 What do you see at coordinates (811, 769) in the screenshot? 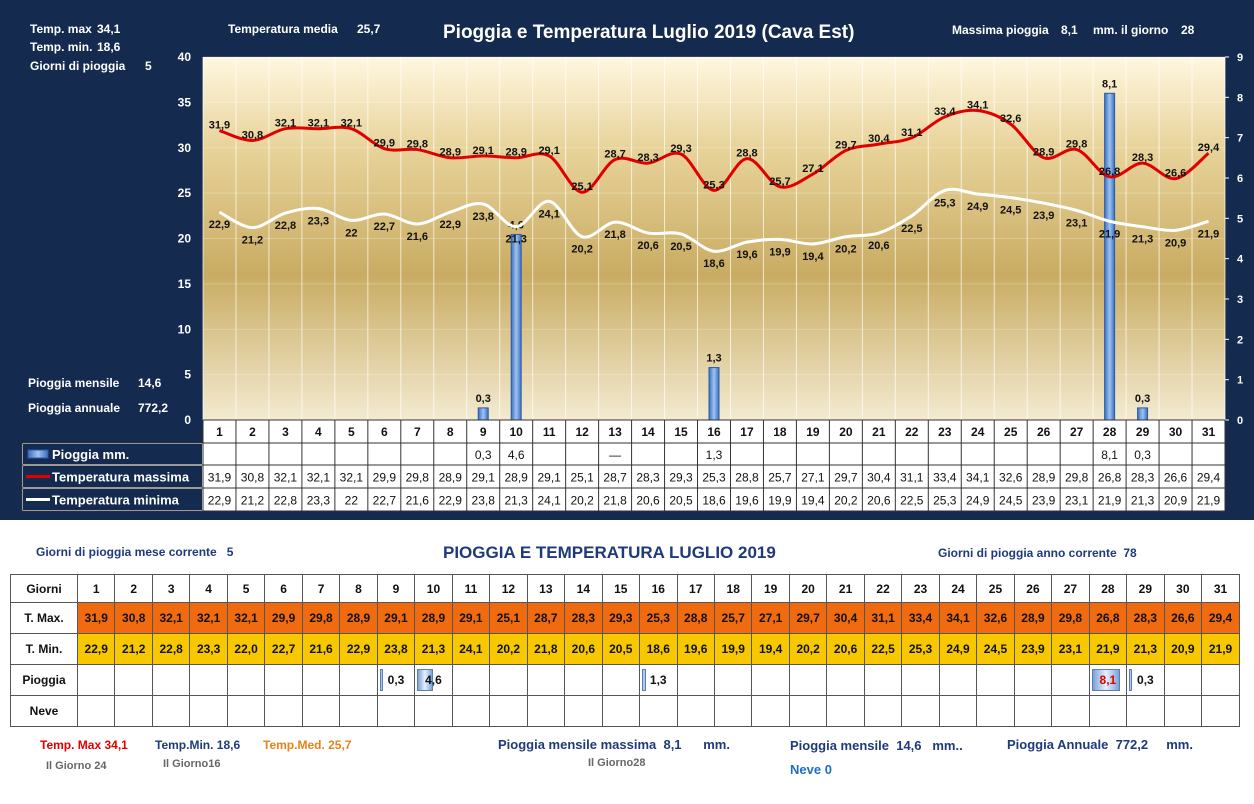
I see `footer-snow: Neve 0` at bounding box center [811, 769].